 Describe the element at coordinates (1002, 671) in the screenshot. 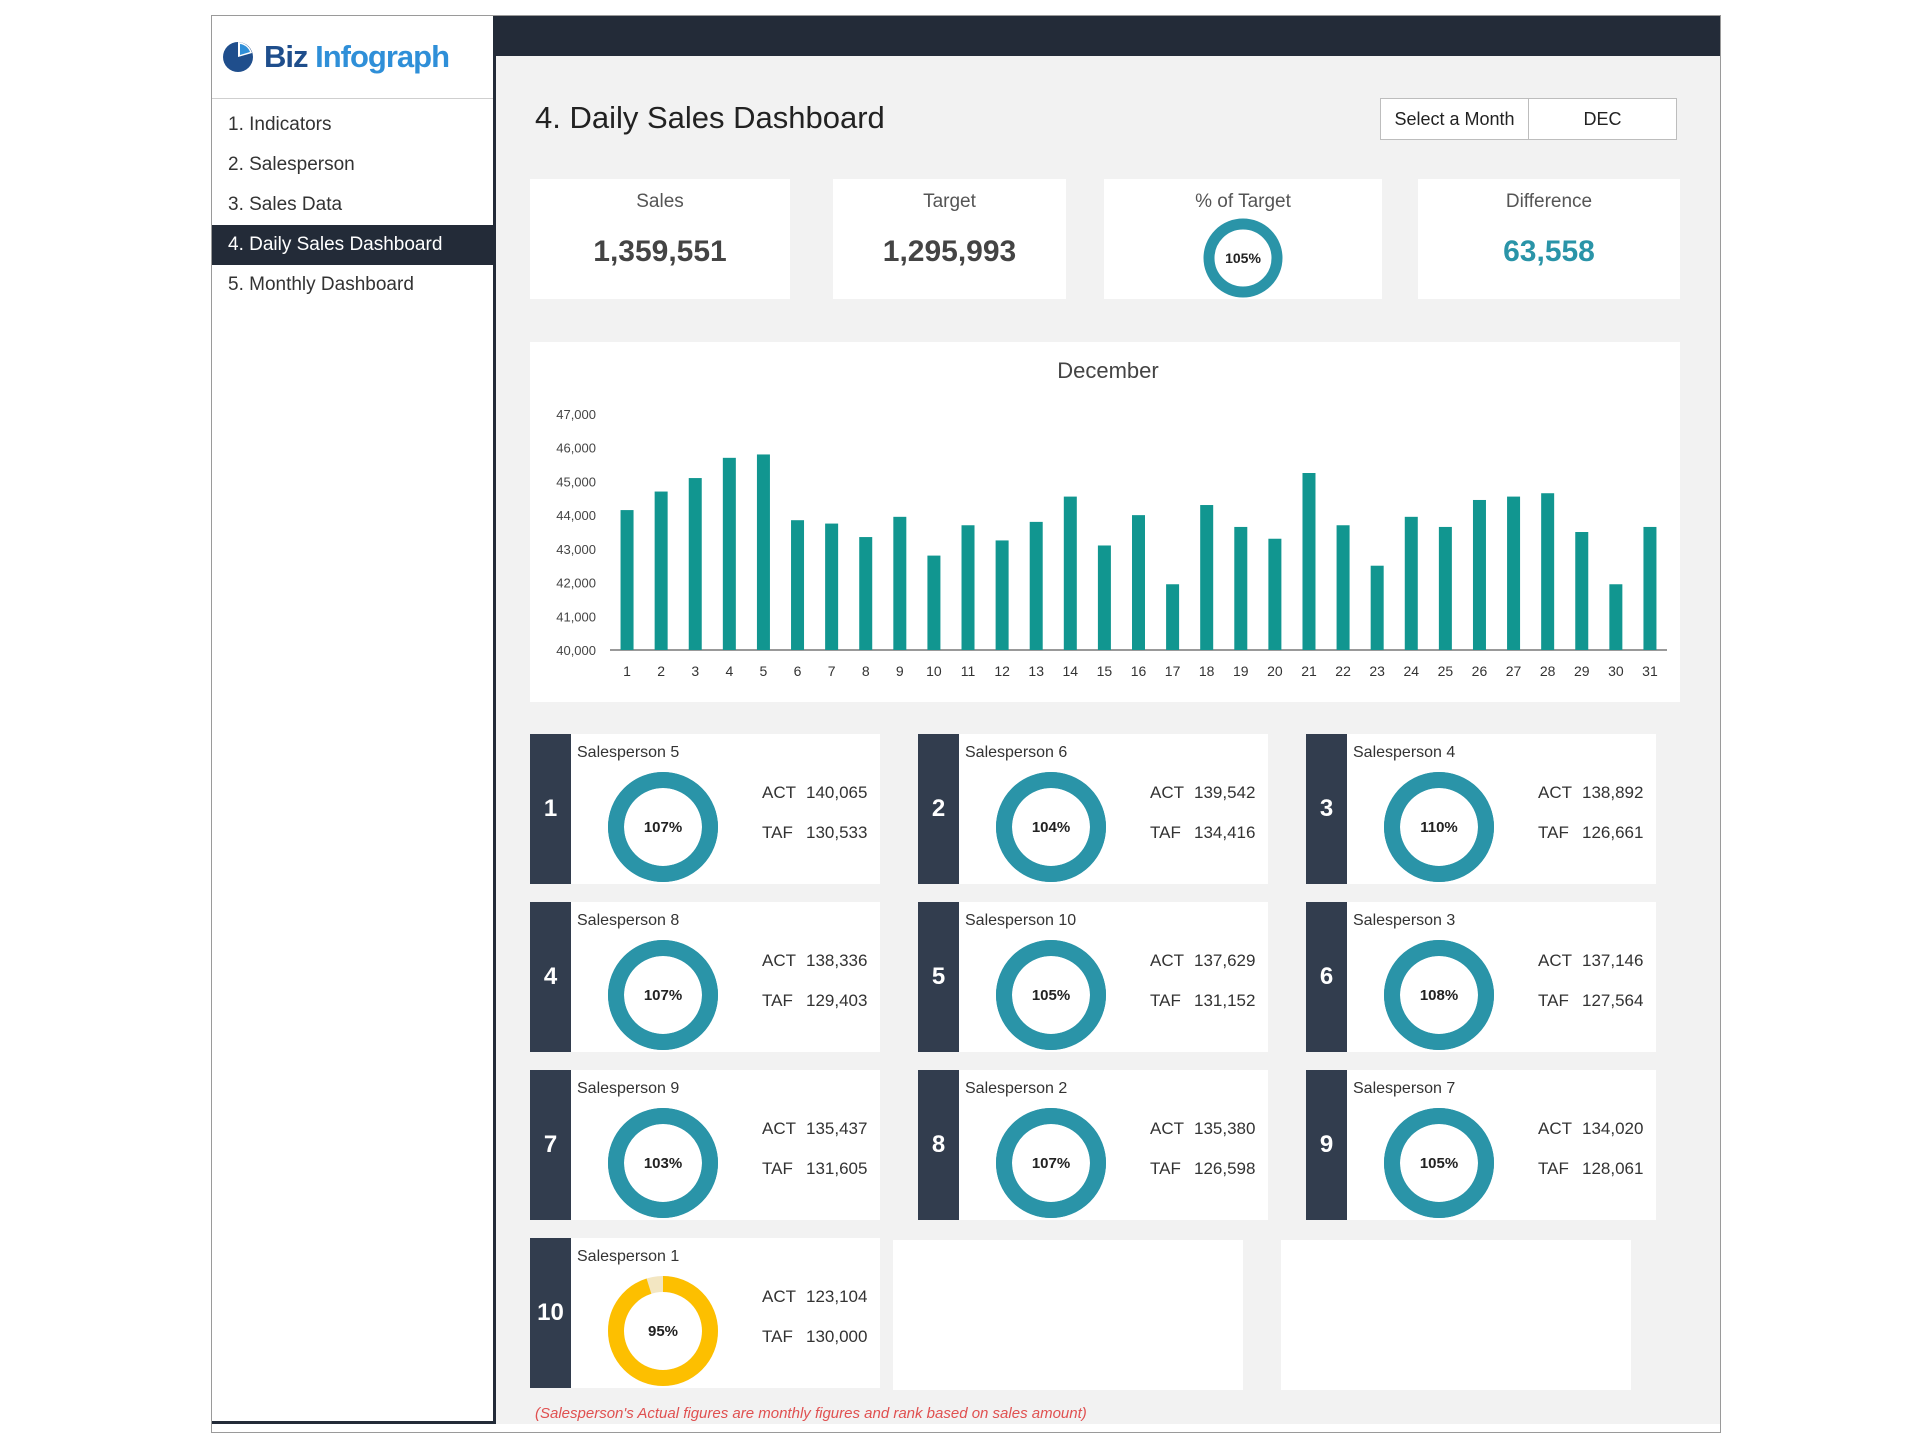

I see `x-tick-label: 12` at that location.